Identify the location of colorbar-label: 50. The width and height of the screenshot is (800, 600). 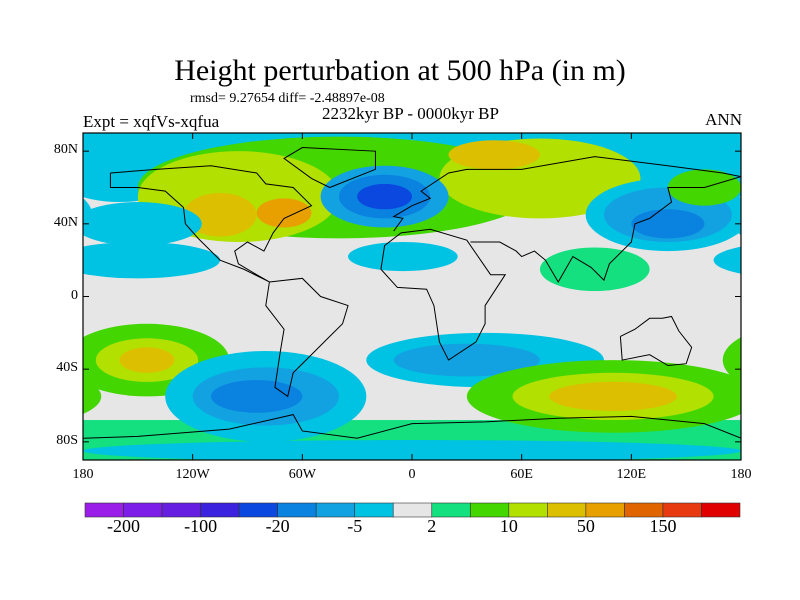
(585, 526).